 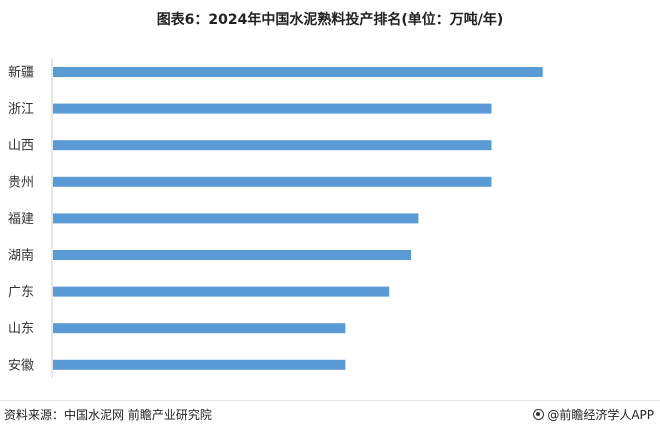 What do you see at coordinates (21, 329) in the screenshot?
I see `category-label-8: 山东` at bounding box center [21, 329].